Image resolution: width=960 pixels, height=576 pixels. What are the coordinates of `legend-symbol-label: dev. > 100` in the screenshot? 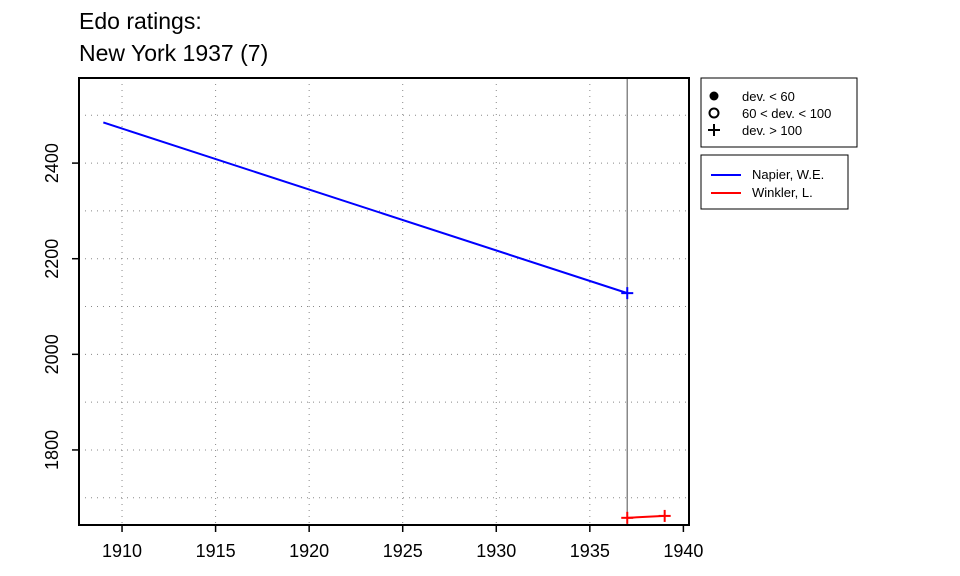 It's located at (772, 130).